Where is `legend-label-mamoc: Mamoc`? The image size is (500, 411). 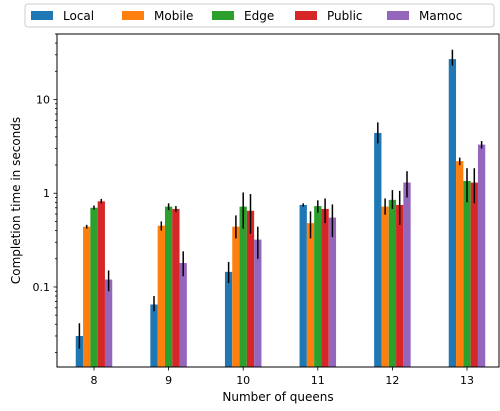 legend-label-mamoc: Mamoc is located at coordinates (440, 16).